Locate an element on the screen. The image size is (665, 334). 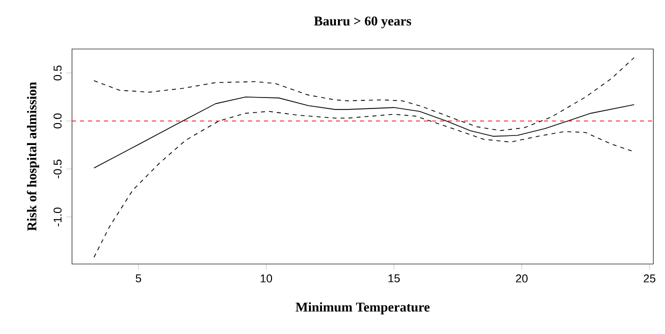
y-tick-label: -1.0 is located at coordinates (58, 217).